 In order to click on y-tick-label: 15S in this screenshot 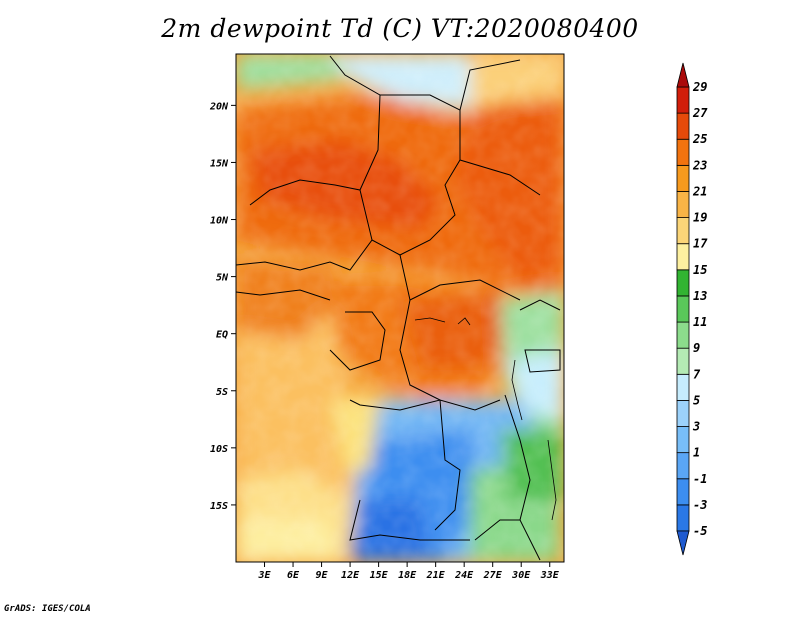, I will do `click(219, 506)`.